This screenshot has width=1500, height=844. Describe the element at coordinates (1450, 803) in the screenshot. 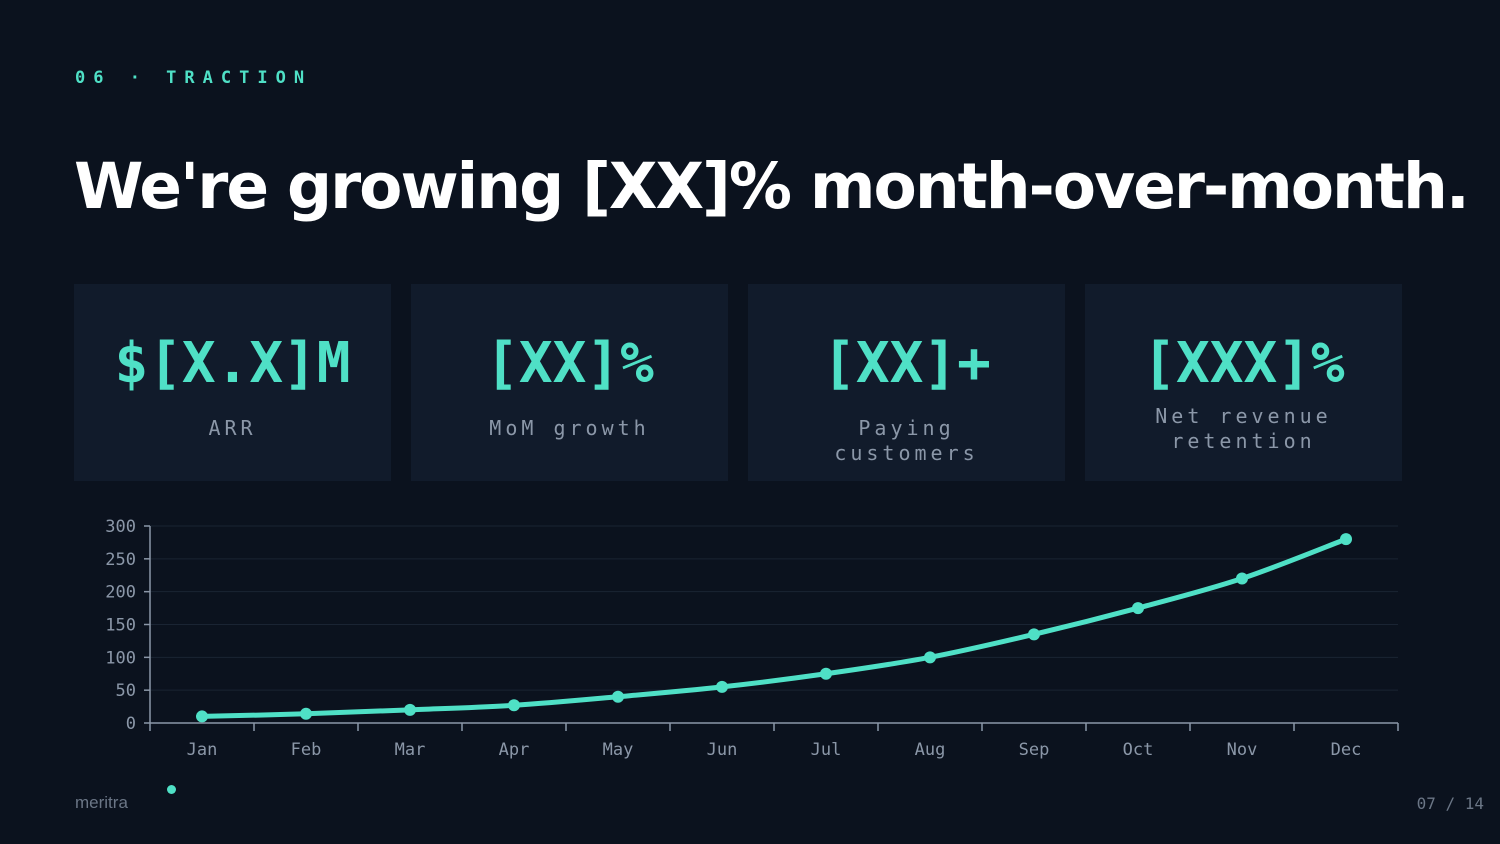

I see `page-number: 07 / 14` at that location.